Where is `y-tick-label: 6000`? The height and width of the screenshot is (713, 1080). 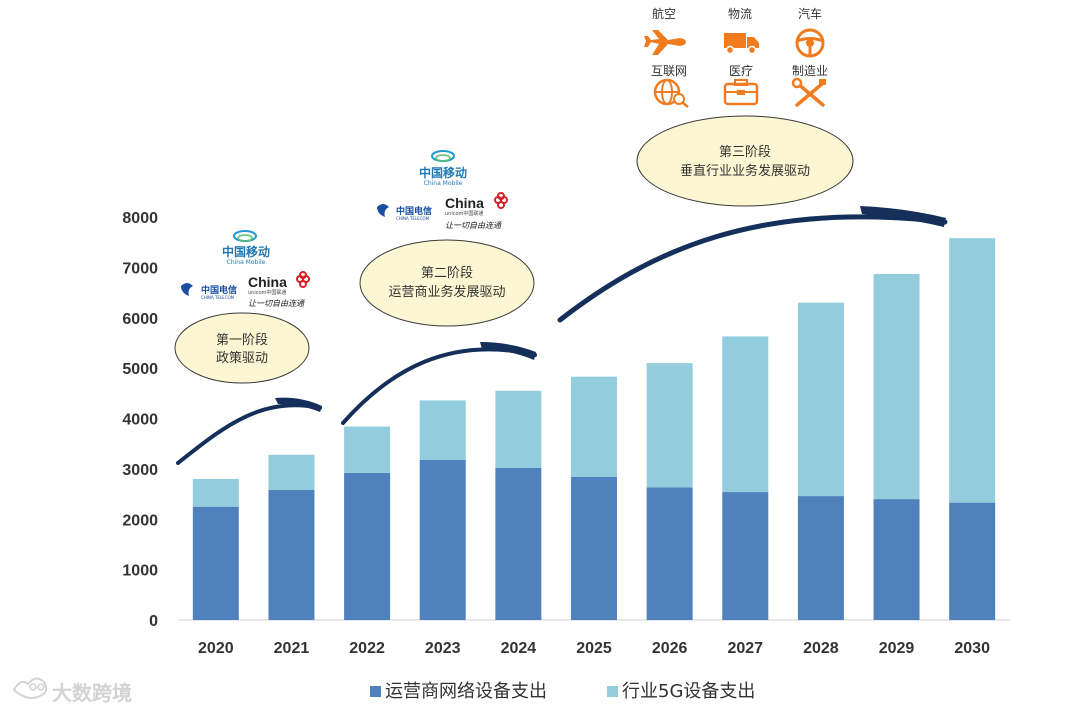 y-tick-label: 6000 is located at coordinates (140, 319).